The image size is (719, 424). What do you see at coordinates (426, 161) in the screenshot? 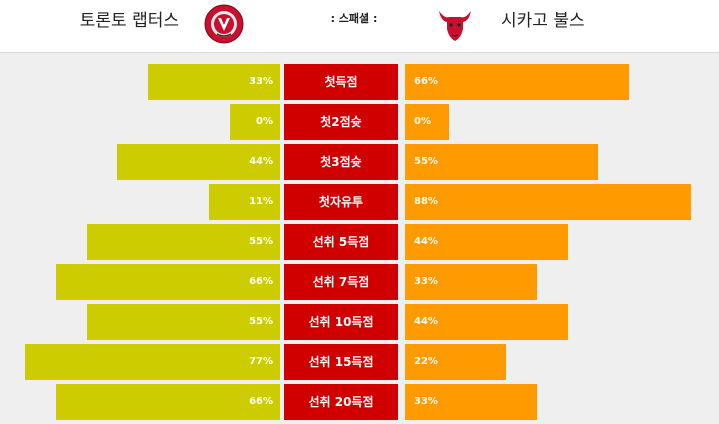
I see `away-stat-percent: 55%` at bounding box center [426, 161].